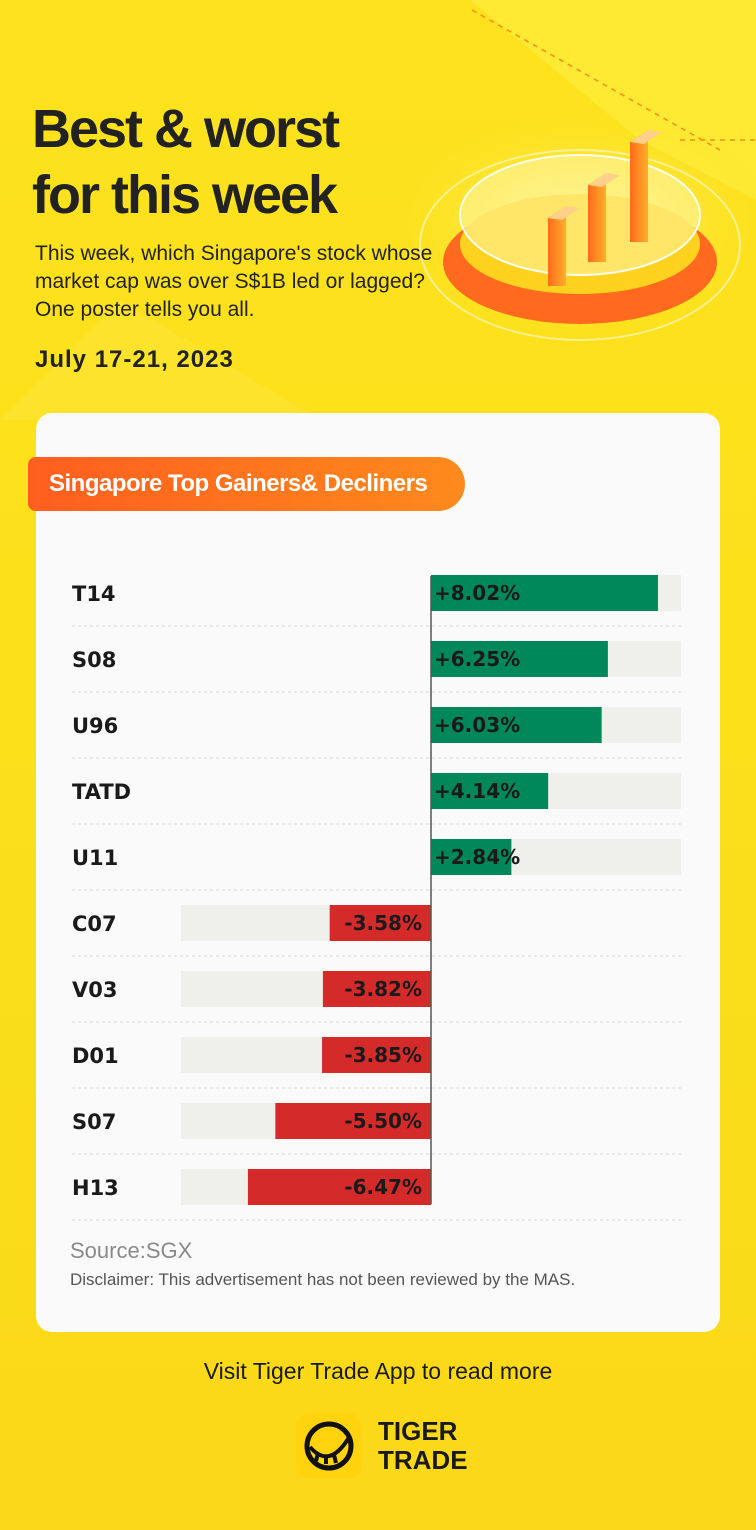  I want to click on category-label: U11, so click(95, 858).